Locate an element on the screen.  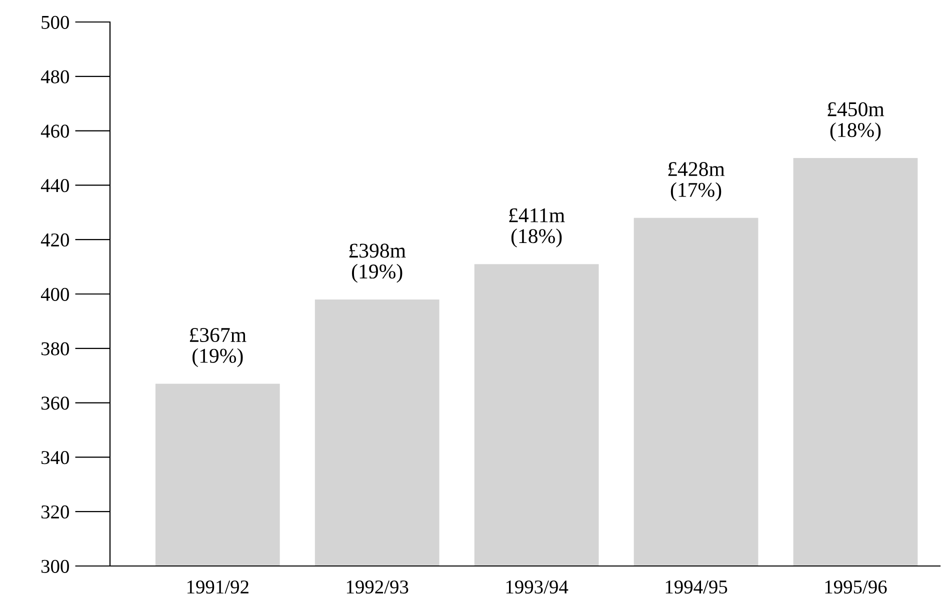
y-tick-label: 300 is located at coordinates (55, 566).